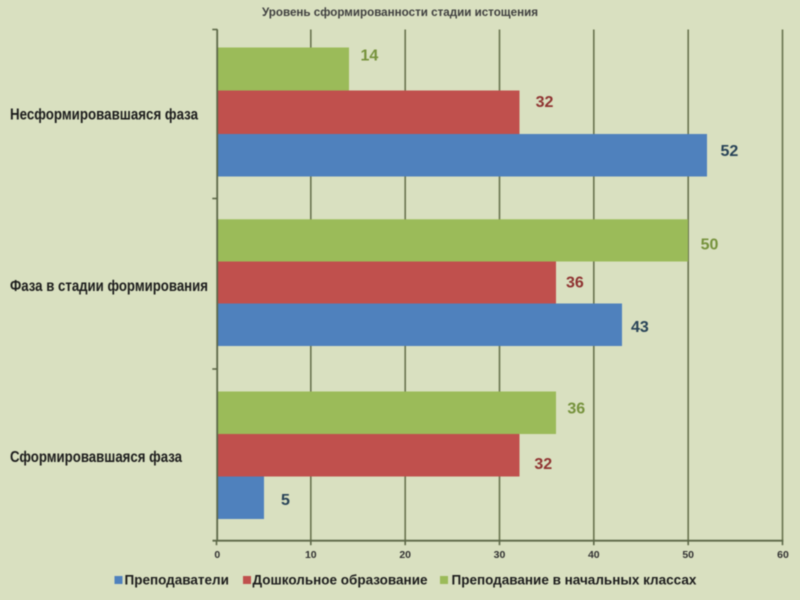  I want to click on svg-text: Дошкольное образование, so click(341, 580).